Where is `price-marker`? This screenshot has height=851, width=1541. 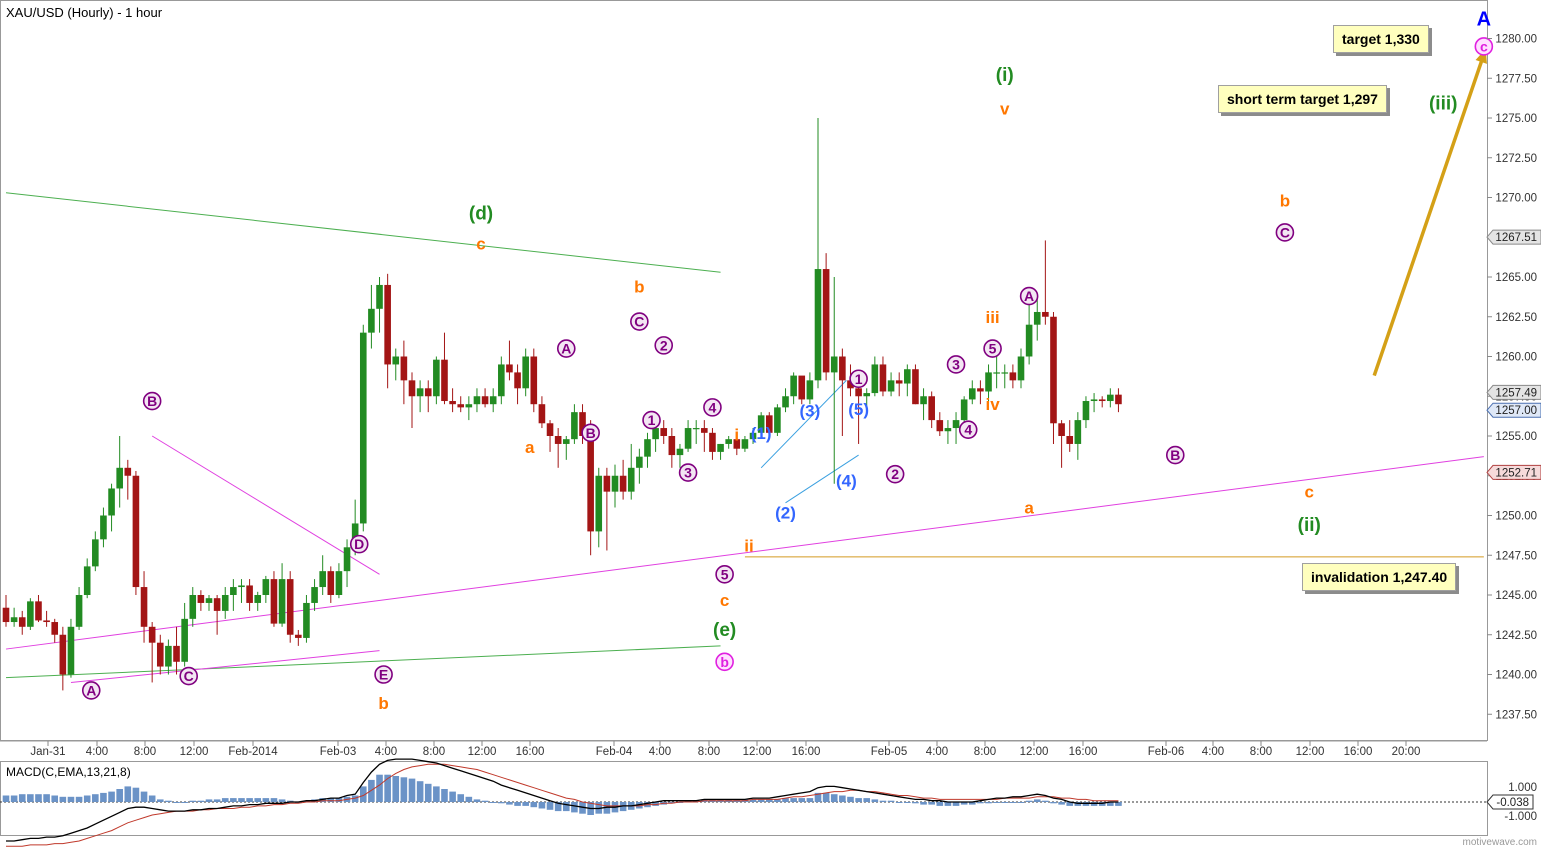 price-marker is located at coordinates (1513, 237).